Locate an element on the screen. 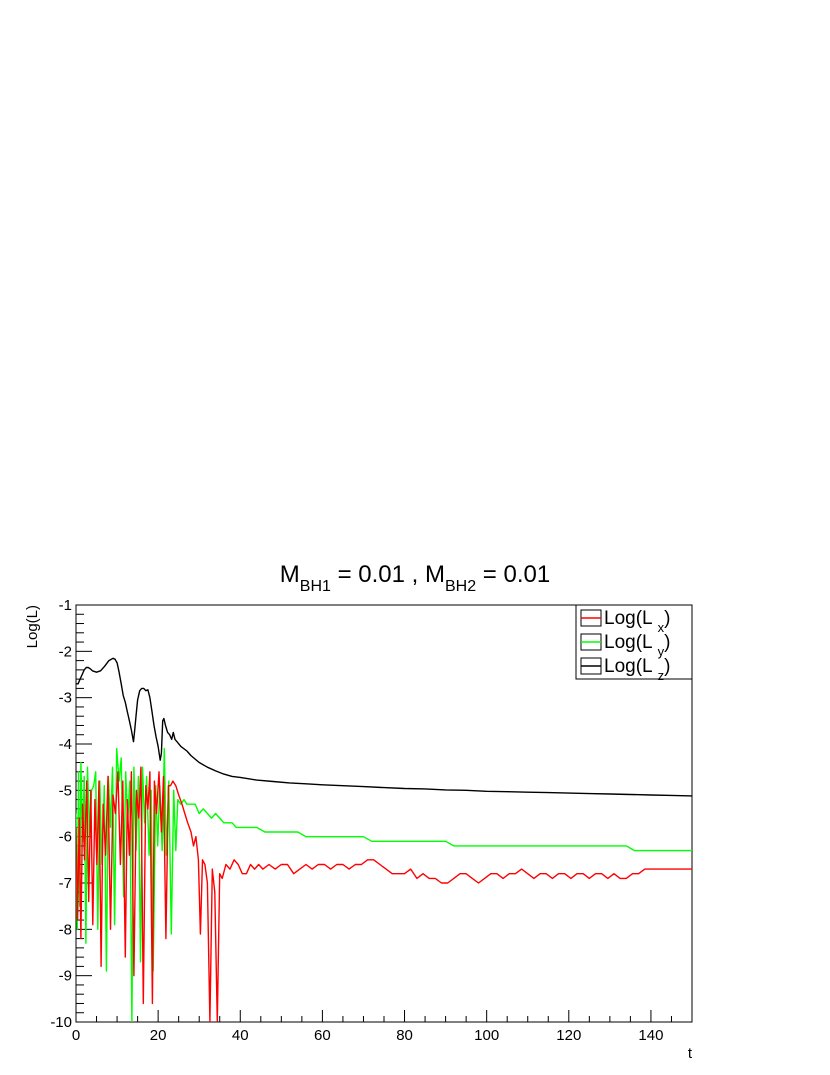 This screenshot has height=1075, width=830. legend-label: Log(L z) is located at coordinates (637, 669).